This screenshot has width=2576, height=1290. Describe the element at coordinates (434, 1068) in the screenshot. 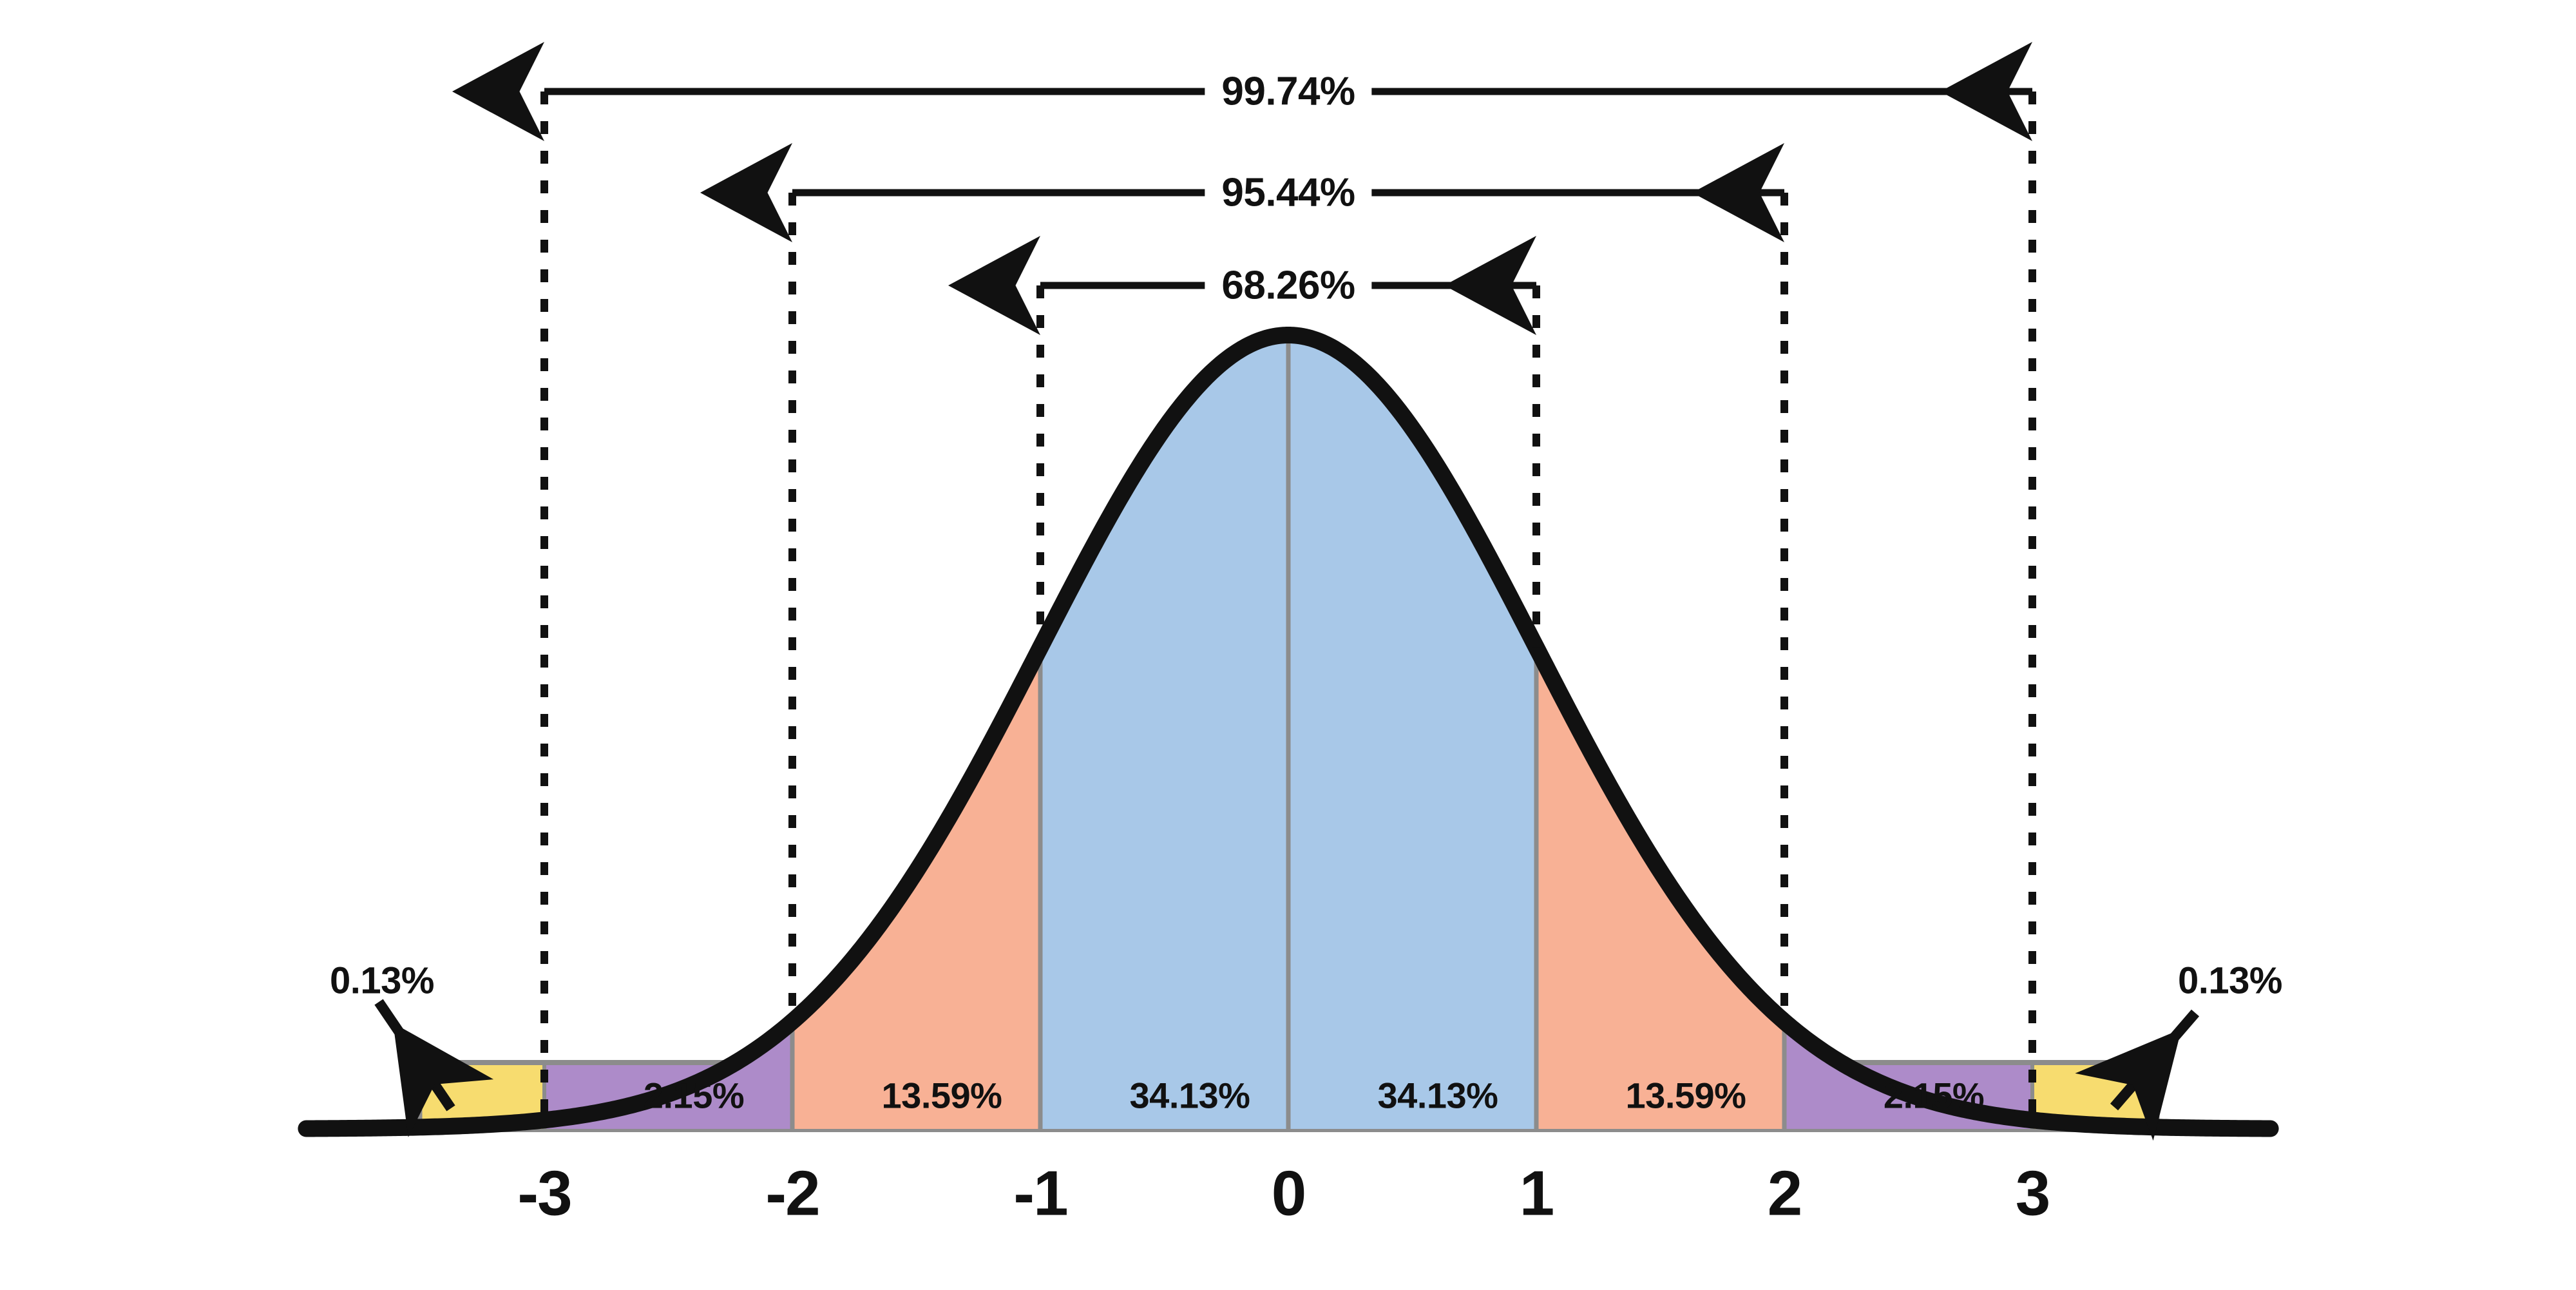

I see `left-tail-callout-arrow` at that location.